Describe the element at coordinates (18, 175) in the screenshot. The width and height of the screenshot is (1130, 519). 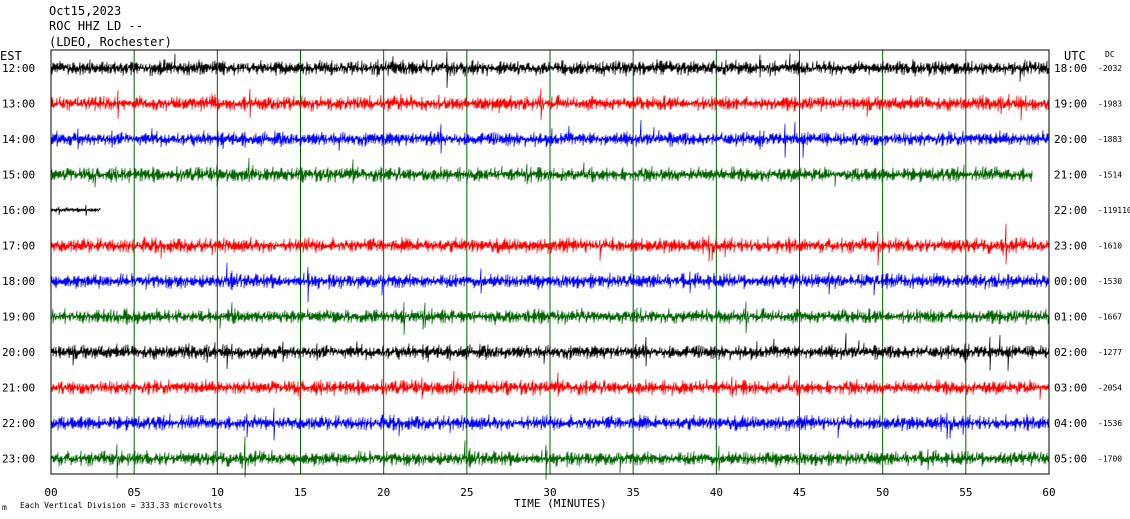
I see `est-hour-label: 15:00` at that location.